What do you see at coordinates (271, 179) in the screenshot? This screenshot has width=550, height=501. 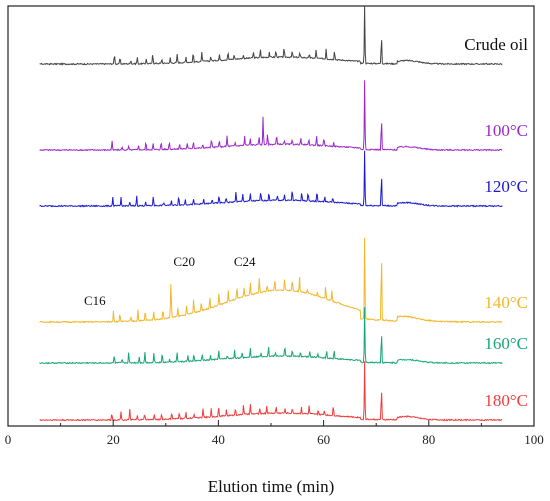 I see `trace-120-c` at bounding box center [271, 179].